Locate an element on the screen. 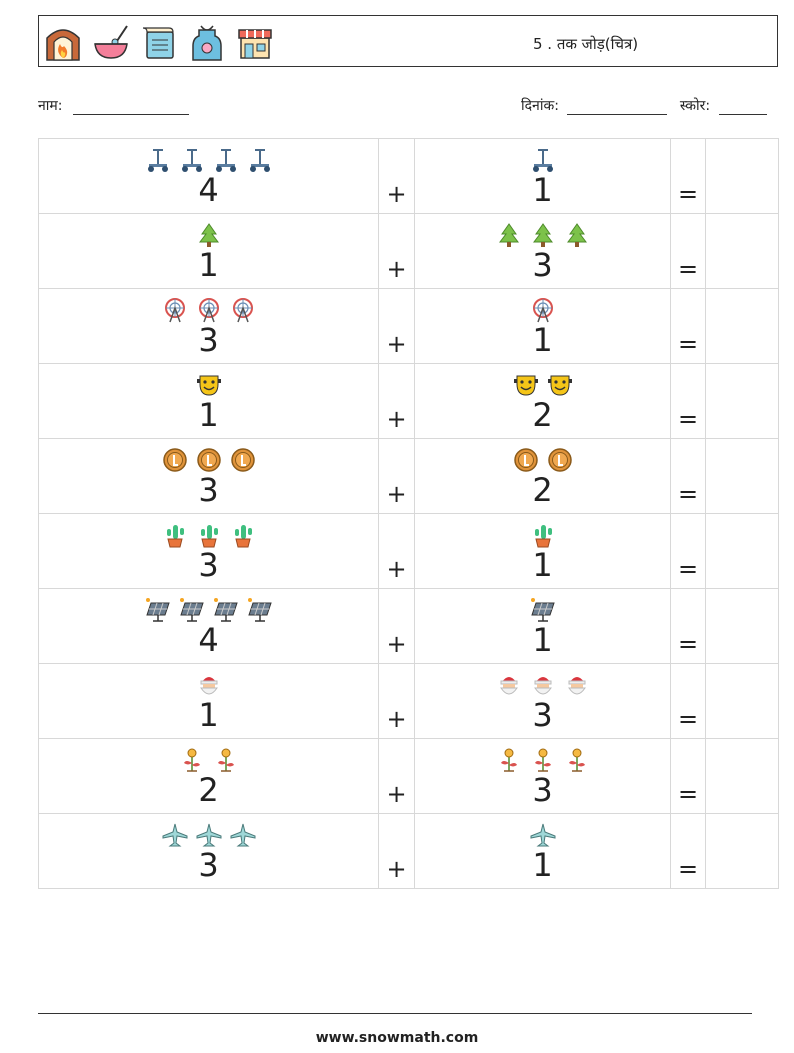 This screenshot has width=794, height=1053. airplane-icon is located at coordinates (242, 835).